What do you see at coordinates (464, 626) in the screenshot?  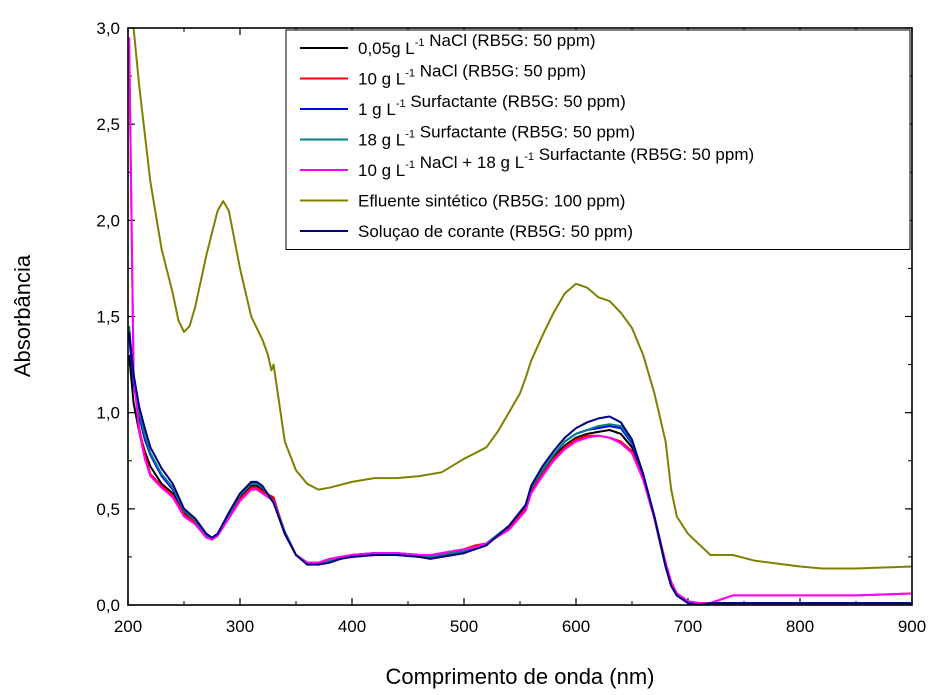 I see `x-tick-label: 500` at bounding box center [464, 626].